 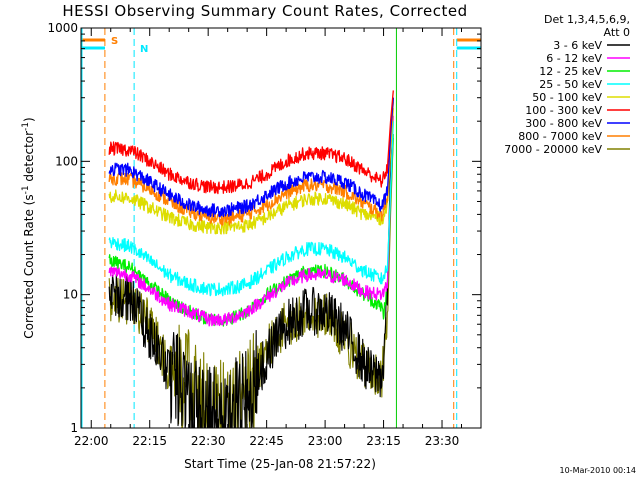 I want to click on legend-label-3-6kev: 3 - 6 keV, so click(x=577, y=45).